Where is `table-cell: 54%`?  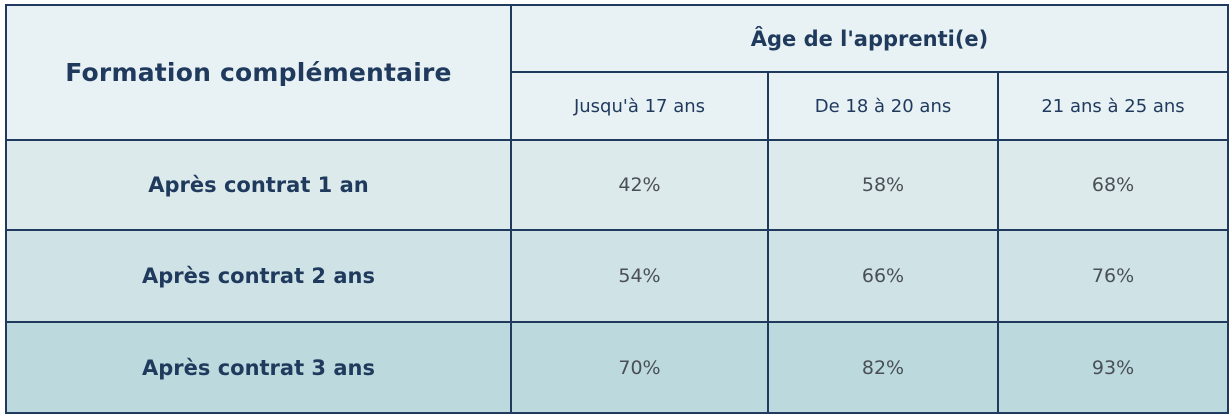
table-cell: 54% is located at coordinates (639, 276).